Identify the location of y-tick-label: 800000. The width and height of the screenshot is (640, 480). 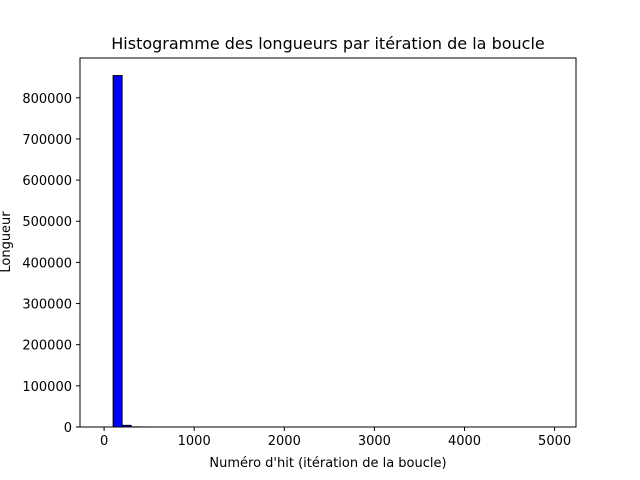
(47, 99).